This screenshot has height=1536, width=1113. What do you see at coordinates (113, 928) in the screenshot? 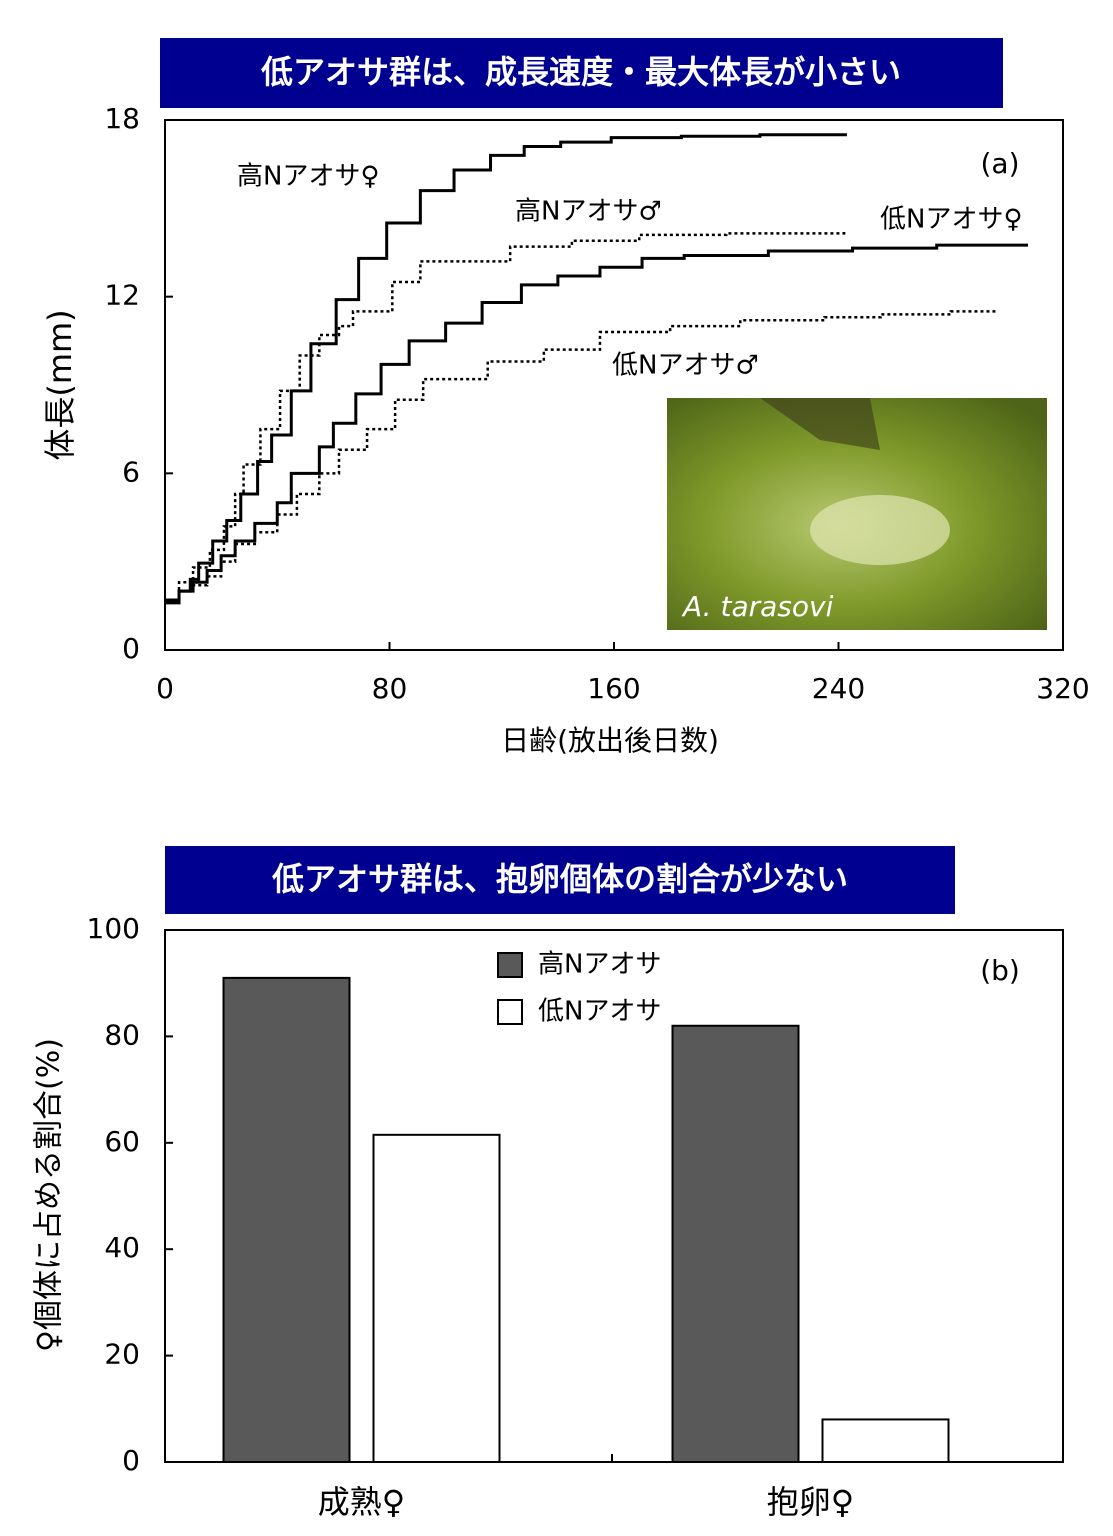
I see `y-tick-label: 100` at bounding box center [113, 928].